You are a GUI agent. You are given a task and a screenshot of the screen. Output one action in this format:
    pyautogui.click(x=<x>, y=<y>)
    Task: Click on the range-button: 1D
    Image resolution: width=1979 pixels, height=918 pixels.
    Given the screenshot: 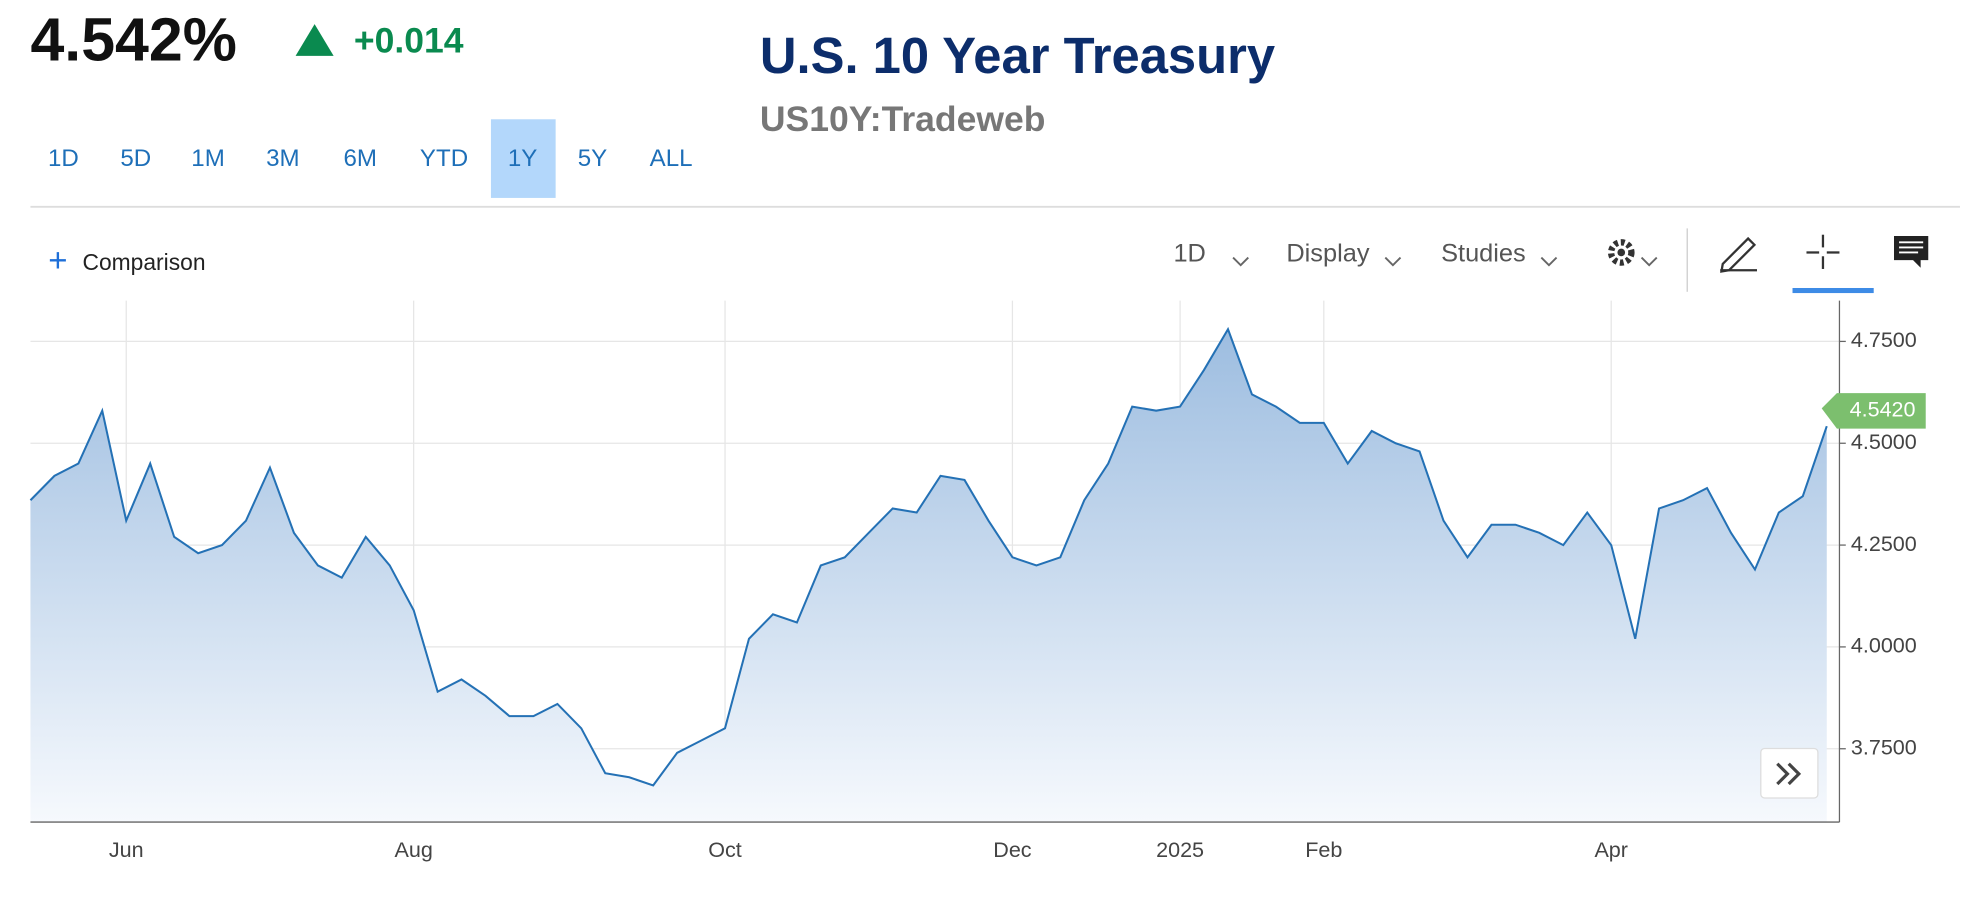 What is the action you would take?
    pyautogui.click(x=63, y=158)
    